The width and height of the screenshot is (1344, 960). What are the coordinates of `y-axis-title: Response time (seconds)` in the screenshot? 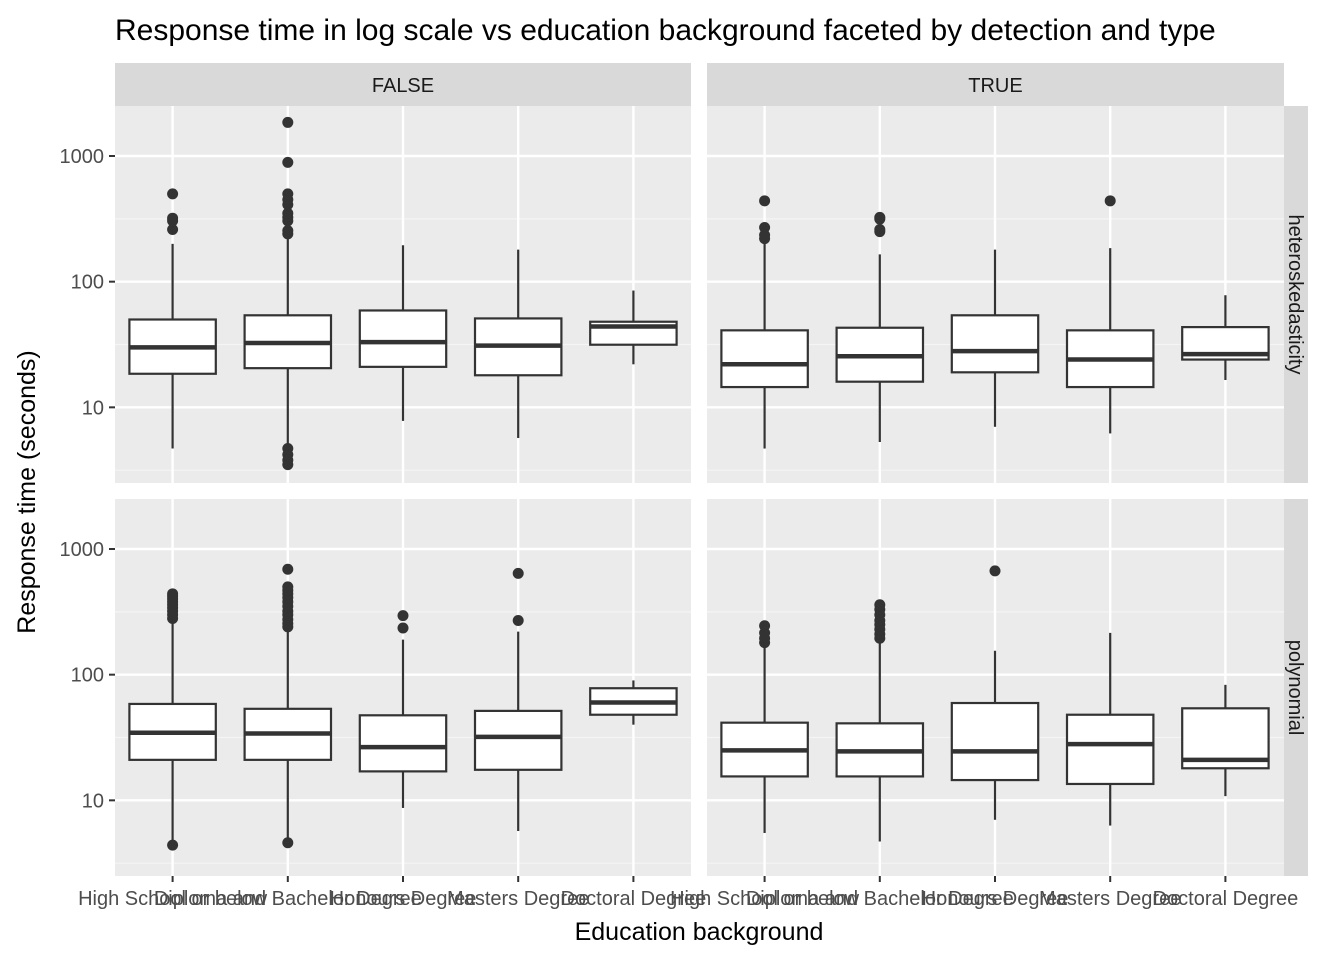 It's located at (27, 491).